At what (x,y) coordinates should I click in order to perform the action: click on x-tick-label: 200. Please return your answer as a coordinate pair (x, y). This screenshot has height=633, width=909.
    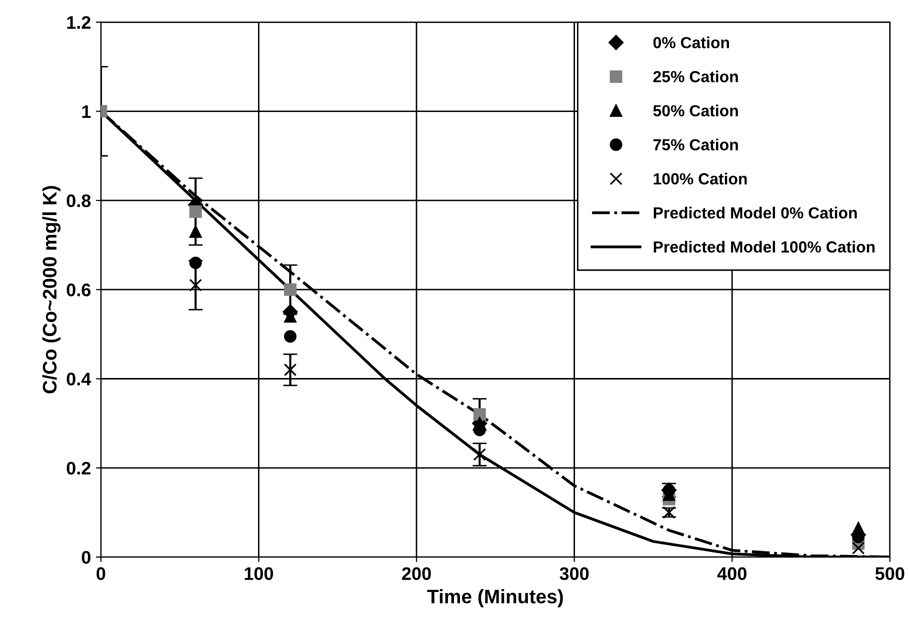
    Looking at the image, I should click on (416, 573).